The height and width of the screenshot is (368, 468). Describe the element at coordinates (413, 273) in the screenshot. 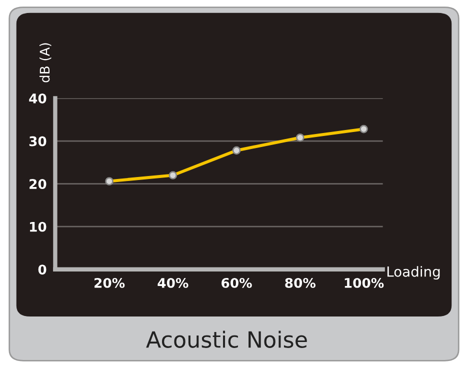

I see `x-axis-title: Loading` at that location.